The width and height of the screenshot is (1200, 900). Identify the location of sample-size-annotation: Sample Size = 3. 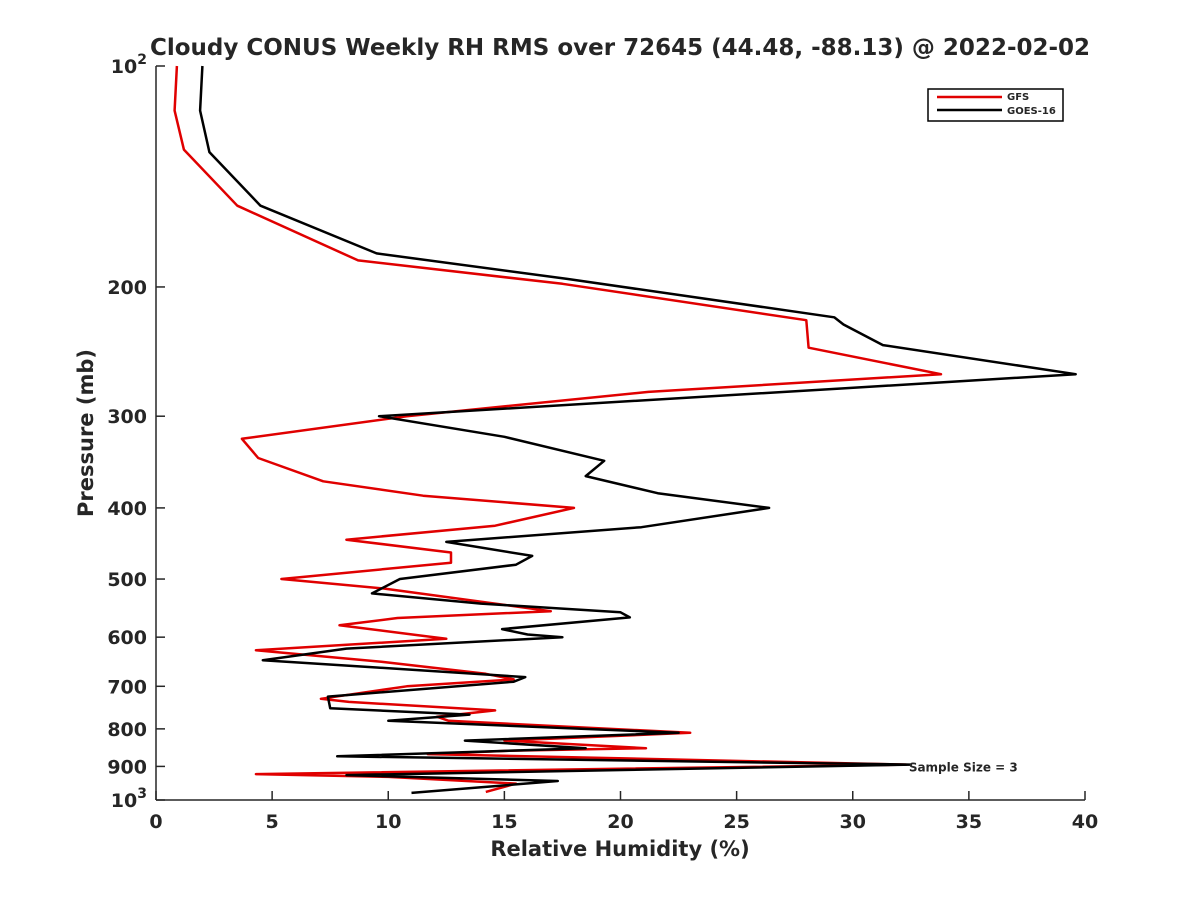
(963, 767).